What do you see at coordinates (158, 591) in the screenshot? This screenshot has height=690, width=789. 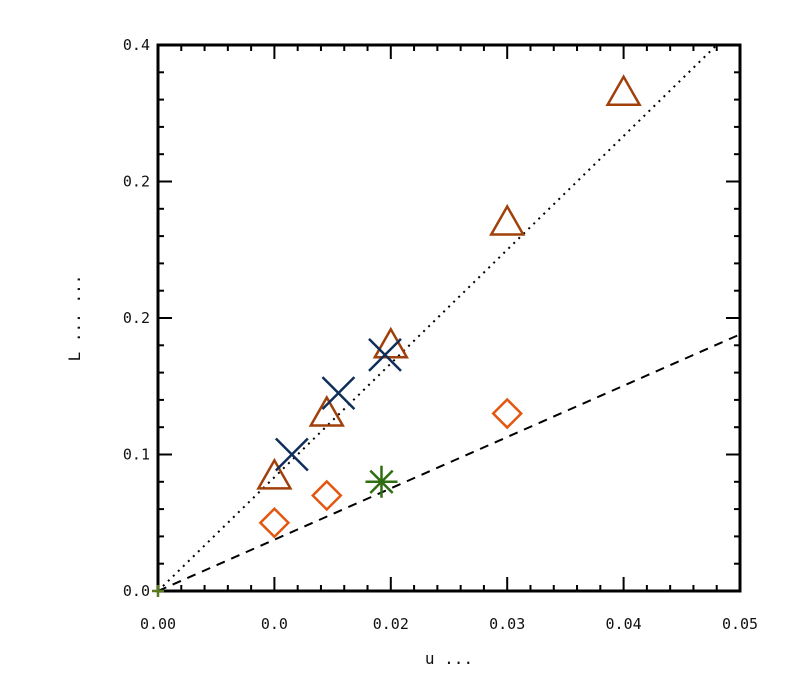 I see `plus-point` at bounding box center [158, 591].